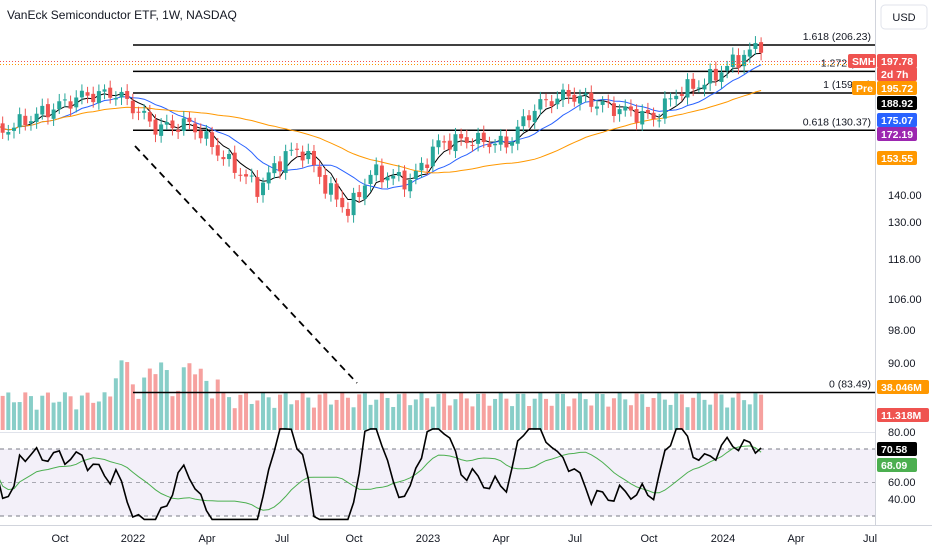  Describe the element at coordinates (870, 539) in the screenshot. I see `time-tick: Jul` at that location.